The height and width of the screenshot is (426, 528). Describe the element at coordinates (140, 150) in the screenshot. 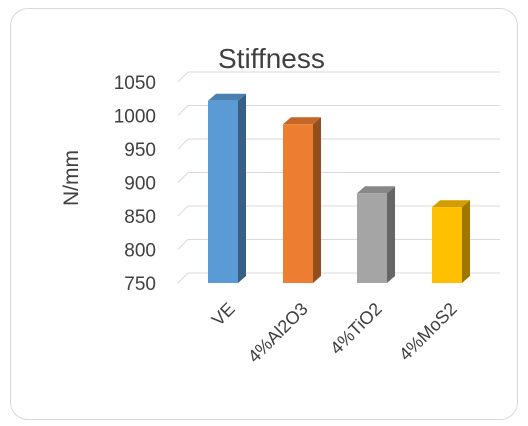

I see `y-tick-label: 950` at that location.